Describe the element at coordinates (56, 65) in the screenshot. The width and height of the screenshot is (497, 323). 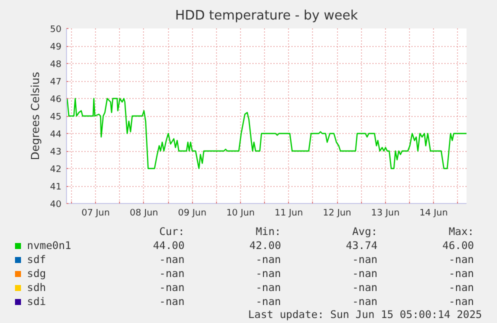
I see `y-tick-label: 48` at that location.